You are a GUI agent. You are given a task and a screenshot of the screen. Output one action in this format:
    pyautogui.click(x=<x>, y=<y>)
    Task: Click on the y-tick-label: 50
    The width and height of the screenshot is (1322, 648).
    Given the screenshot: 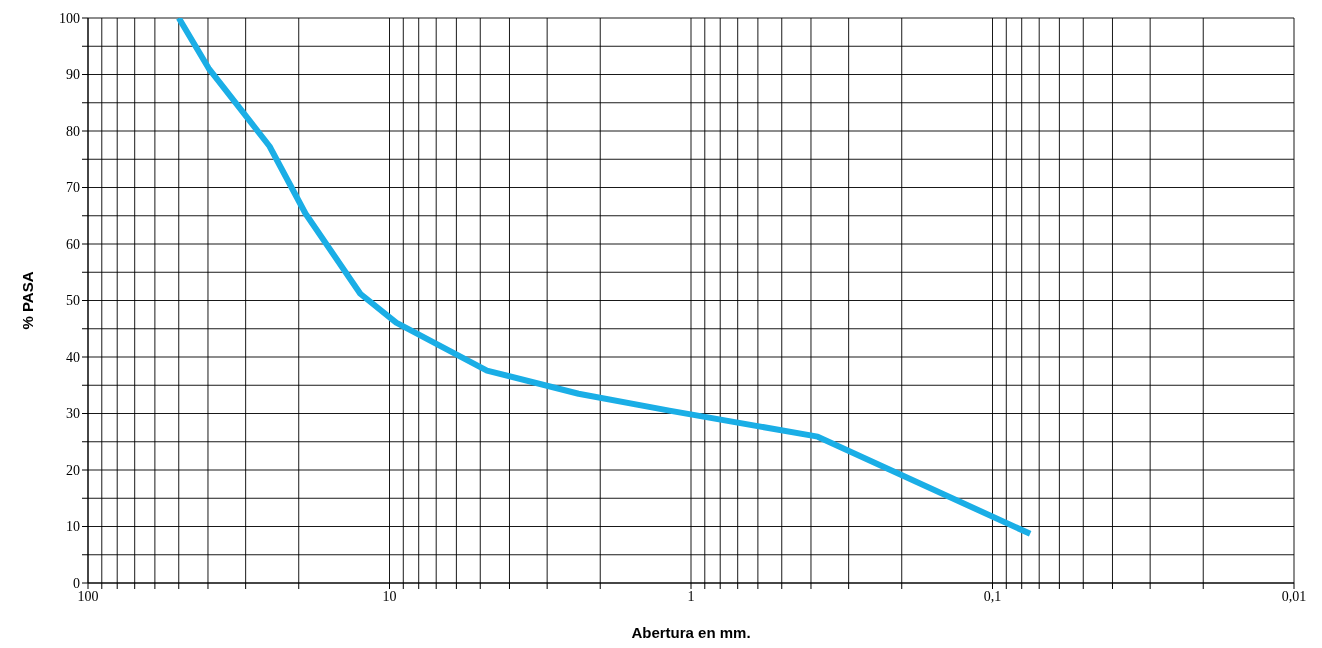 What is the action you would take?
    pyautogui.click(x=73, y=301)
    